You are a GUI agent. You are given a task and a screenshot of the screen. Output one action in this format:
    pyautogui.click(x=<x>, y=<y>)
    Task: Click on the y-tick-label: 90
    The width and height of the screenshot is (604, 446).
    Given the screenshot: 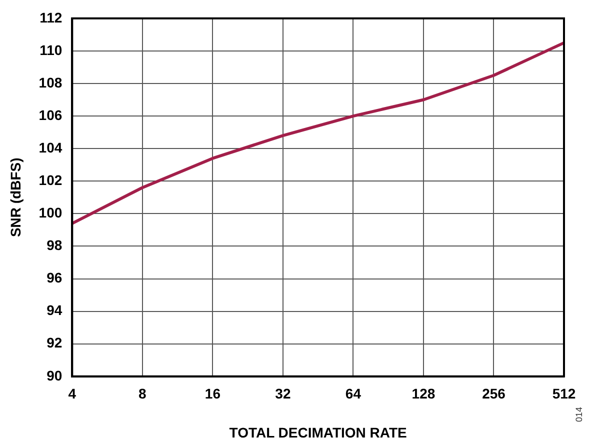 What is the action you would take?
    pyautogui.click(x=54, y=375)
    